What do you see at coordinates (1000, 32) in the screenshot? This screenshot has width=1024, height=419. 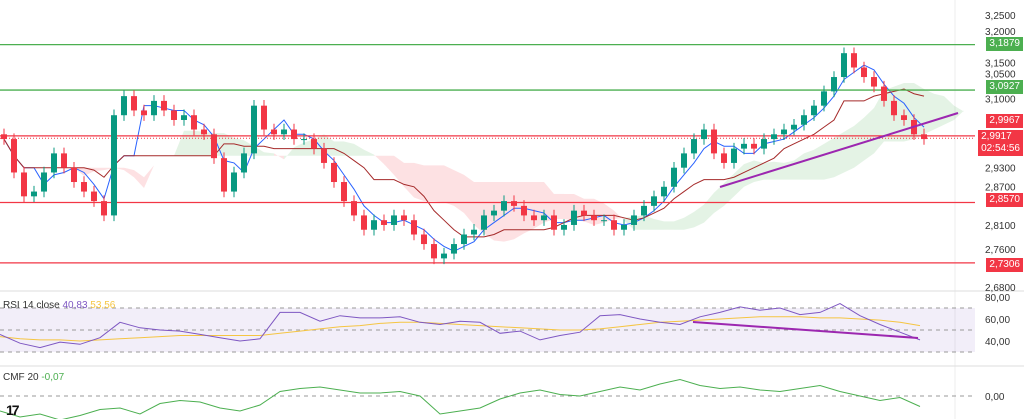 I see `price-tick-label: 3,2000` at bounding box center [1000, 32].